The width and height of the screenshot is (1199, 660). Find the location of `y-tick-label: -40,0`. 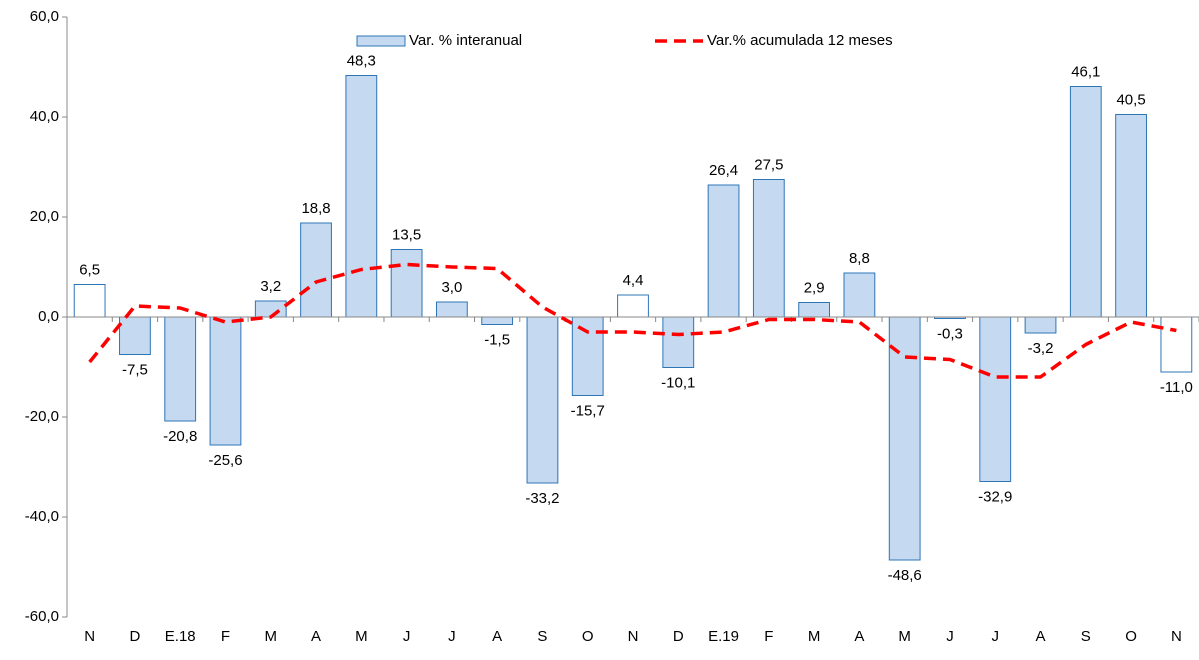

y-tick-label: -40,0 is located at coordinates (42, 516).